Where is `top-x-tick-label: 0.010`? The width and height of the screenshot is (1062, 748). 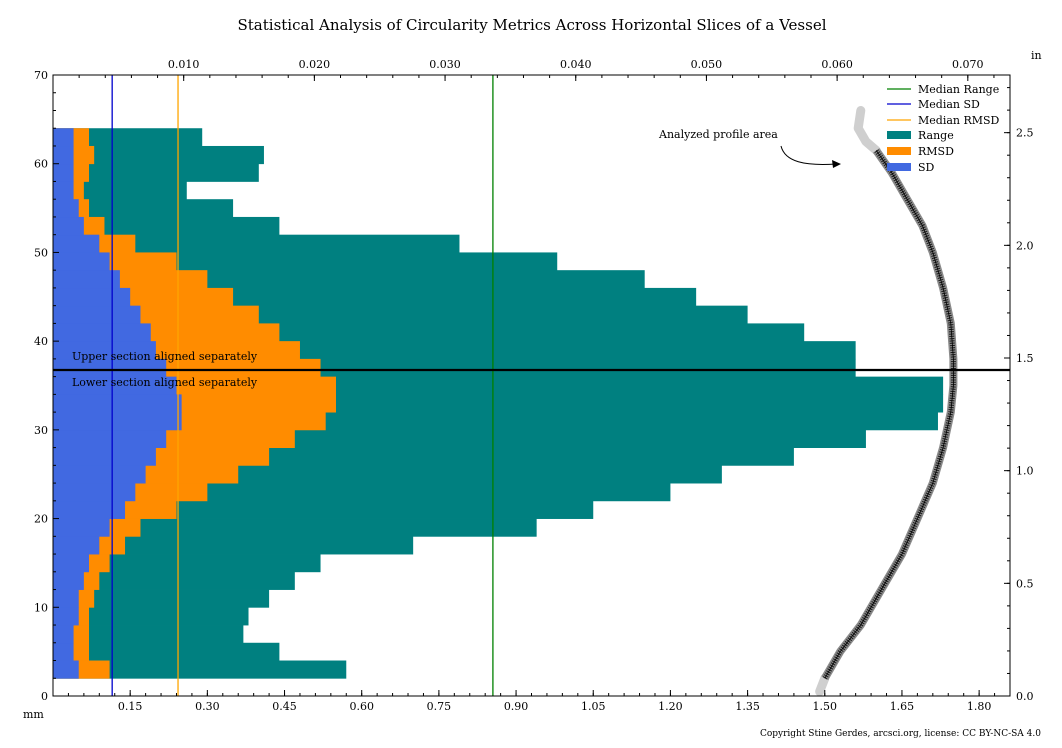
top-x-tick-label: 0.010 is located at coordinates (184, 64).